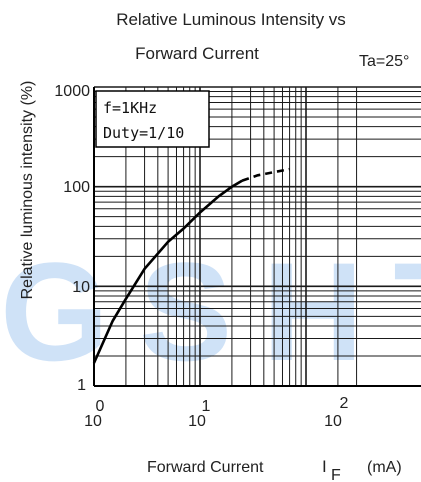 The height and width of the screenshot is (482, 421). I want to click on y-tick-label-1: 1, so click(81, 385).